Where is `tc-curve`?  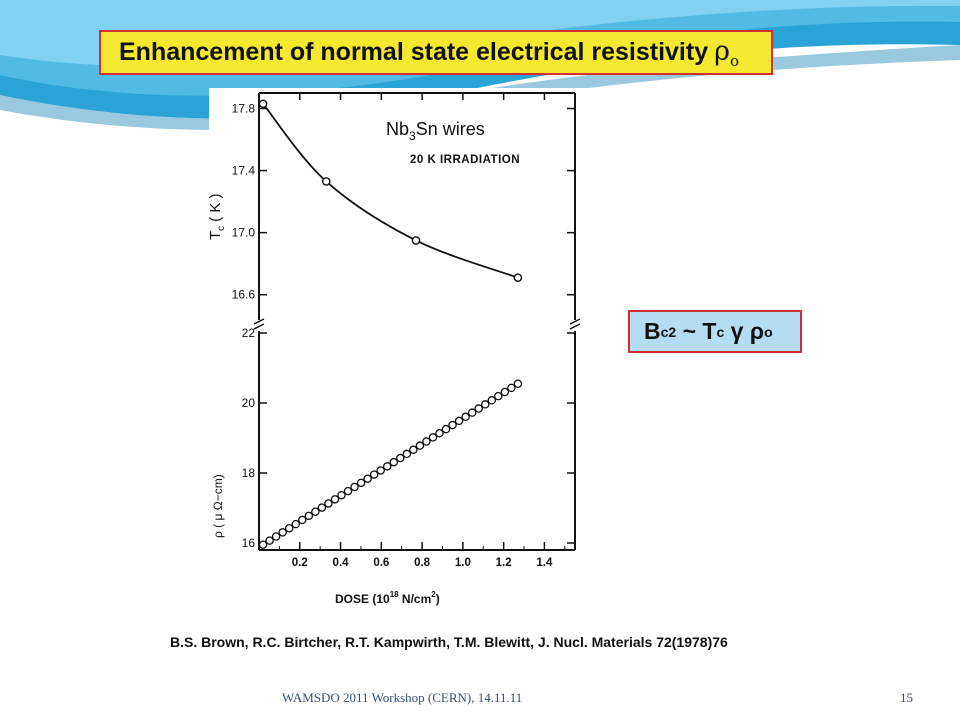 tc-curve is located at coordinates (390, 191).